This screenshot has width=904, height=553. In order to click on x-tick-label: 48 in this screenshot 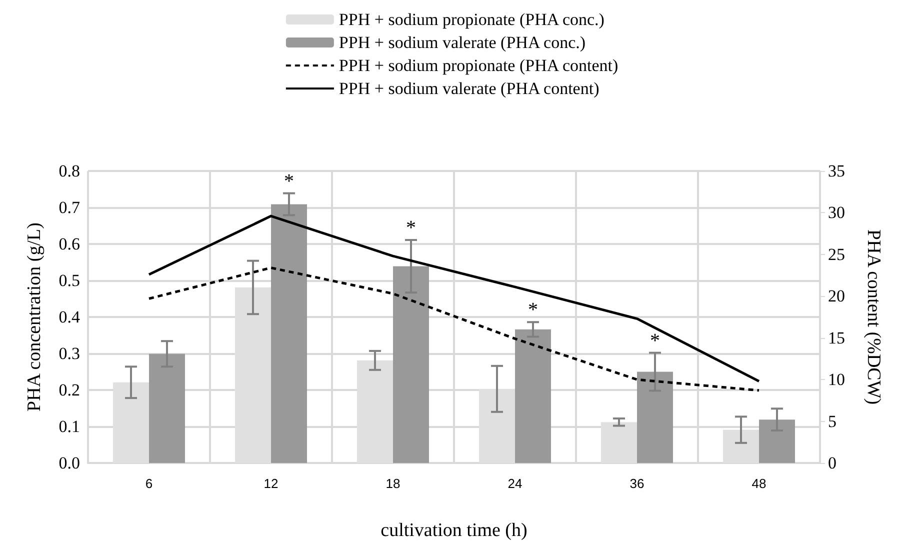, I will do `click(759, 483)`.